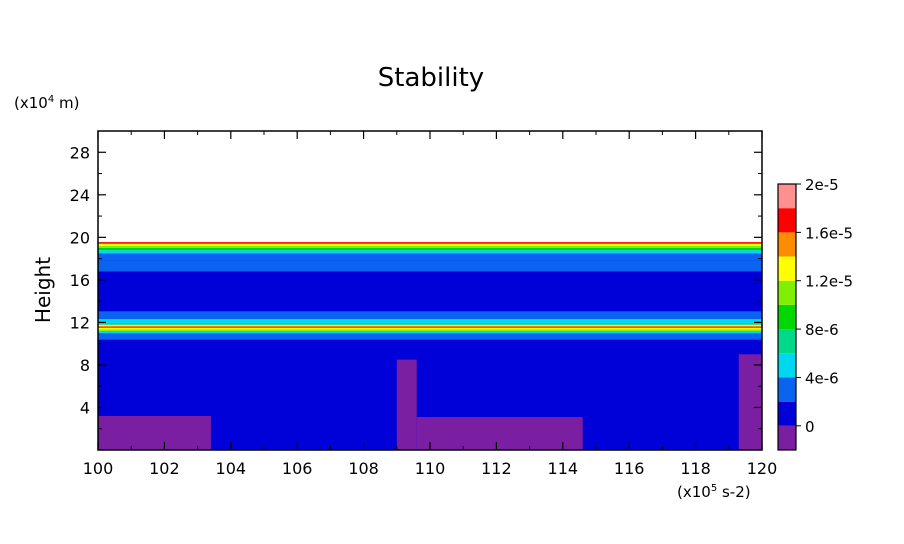 This screenshot has height=544, width=904. What do you see at coordinates (496, 468) in the screenshot?
I see `x-tick-label: 112` at bounding box center [496, 468].